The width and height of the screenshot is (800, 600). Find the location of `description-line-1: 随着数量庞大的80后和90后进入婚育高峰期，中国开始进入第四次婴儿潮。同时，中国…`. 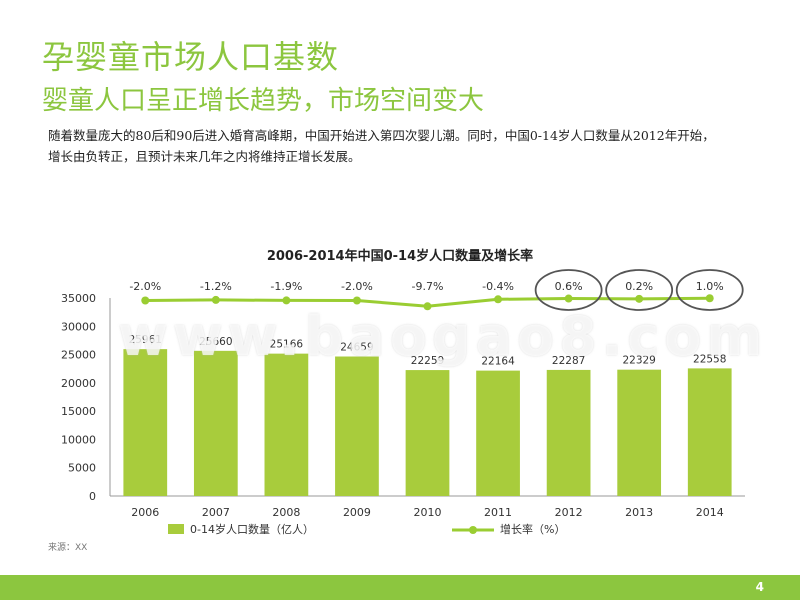

description-line-1: 随着数量庞大的80后和90后进入婚育高峰期，中国开始进入第四次婴儿潮。同时，中国… is located at coordinates (381, 135).